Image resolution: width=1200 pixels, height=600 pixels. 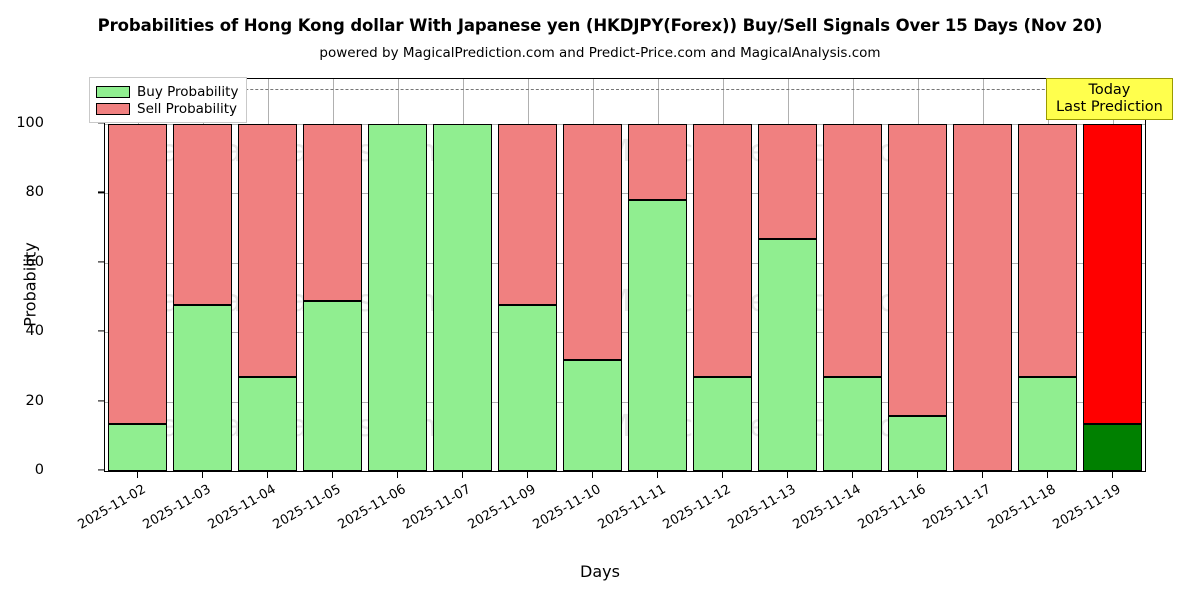 I want to click on today-annotation-line1: Today, so click(x=1109, y=90).